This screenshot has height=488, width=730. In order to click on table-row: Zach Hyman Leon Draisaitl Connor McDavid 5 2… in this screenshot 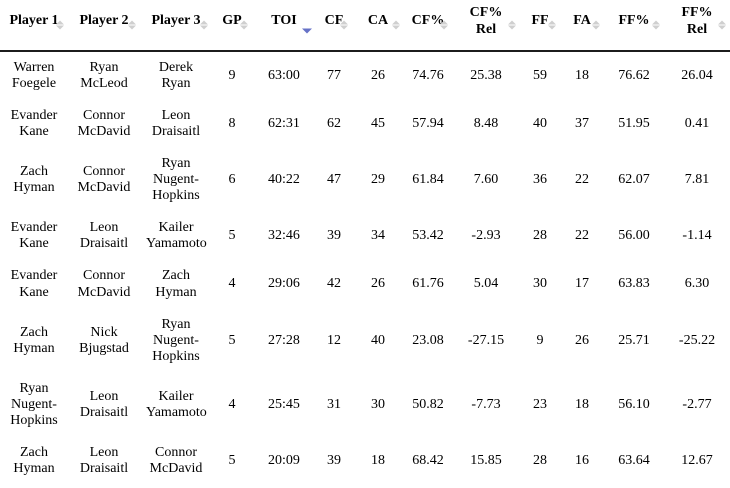, I will do `click(365, 461)`.